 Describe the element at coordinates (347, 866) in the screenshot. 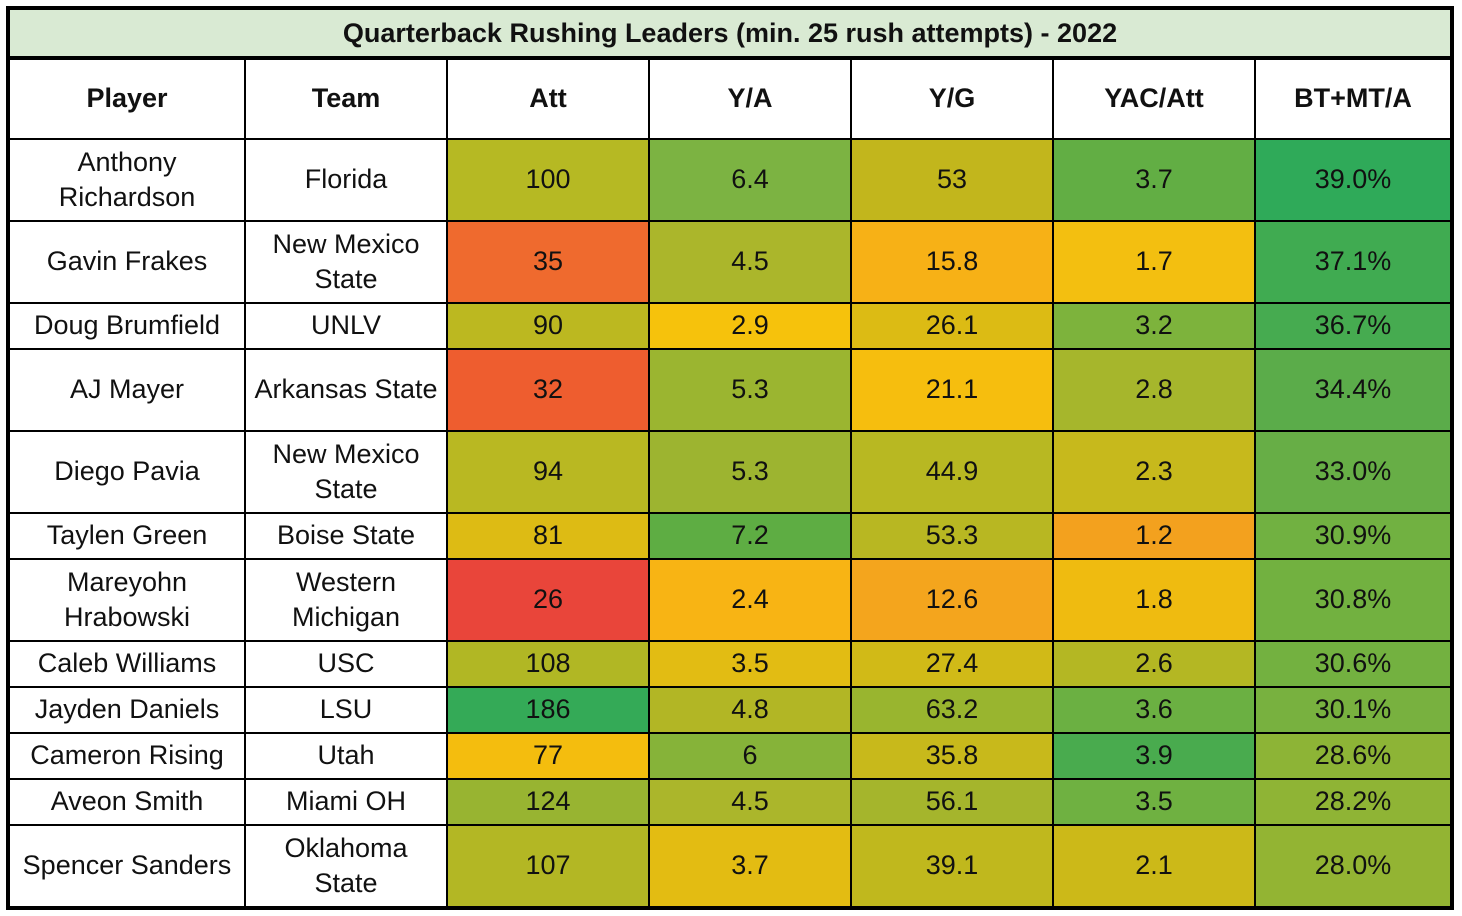

I see `team-cell: Oklahoma State` at that location.